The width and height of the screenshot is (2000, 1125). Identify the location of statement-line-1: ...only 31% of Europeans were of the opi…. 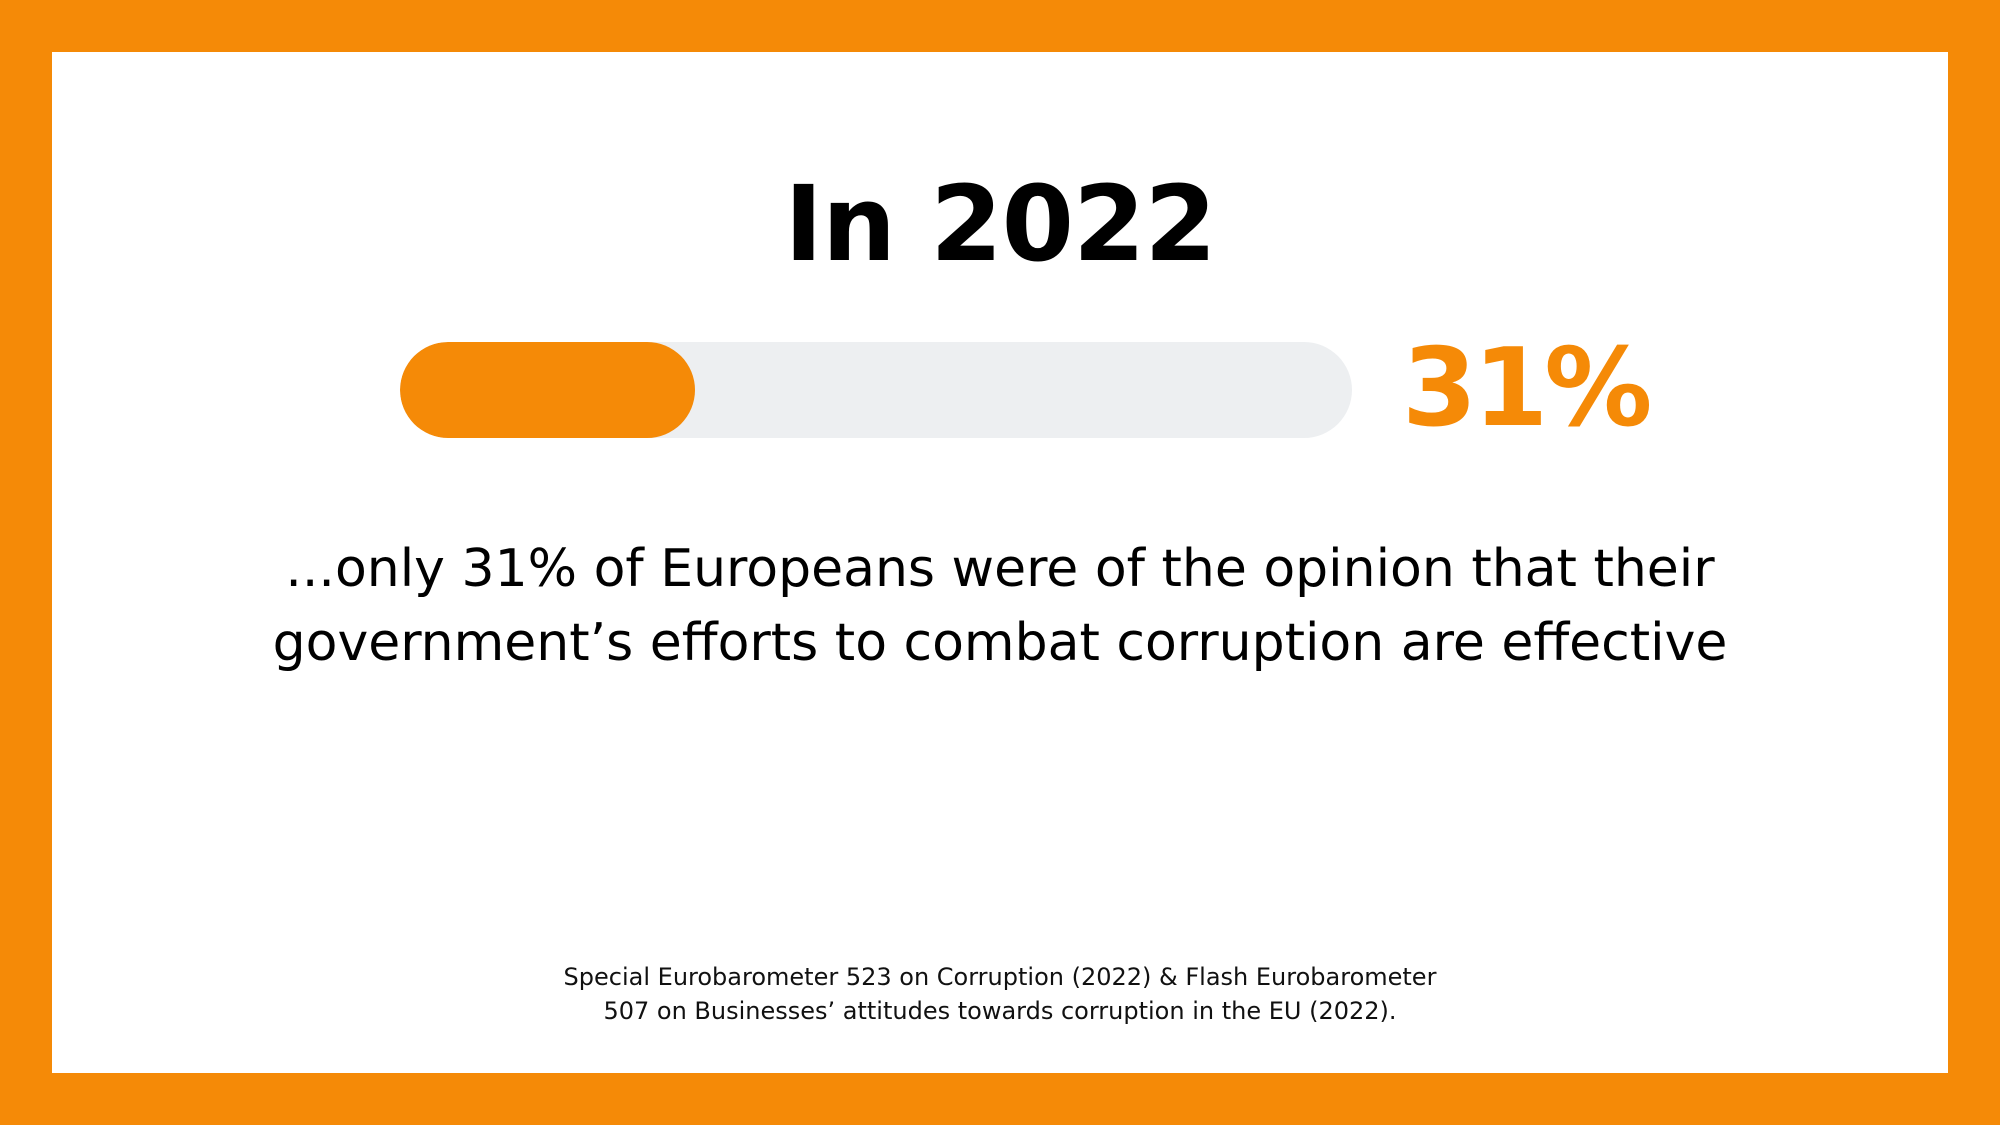
(1000, 569).